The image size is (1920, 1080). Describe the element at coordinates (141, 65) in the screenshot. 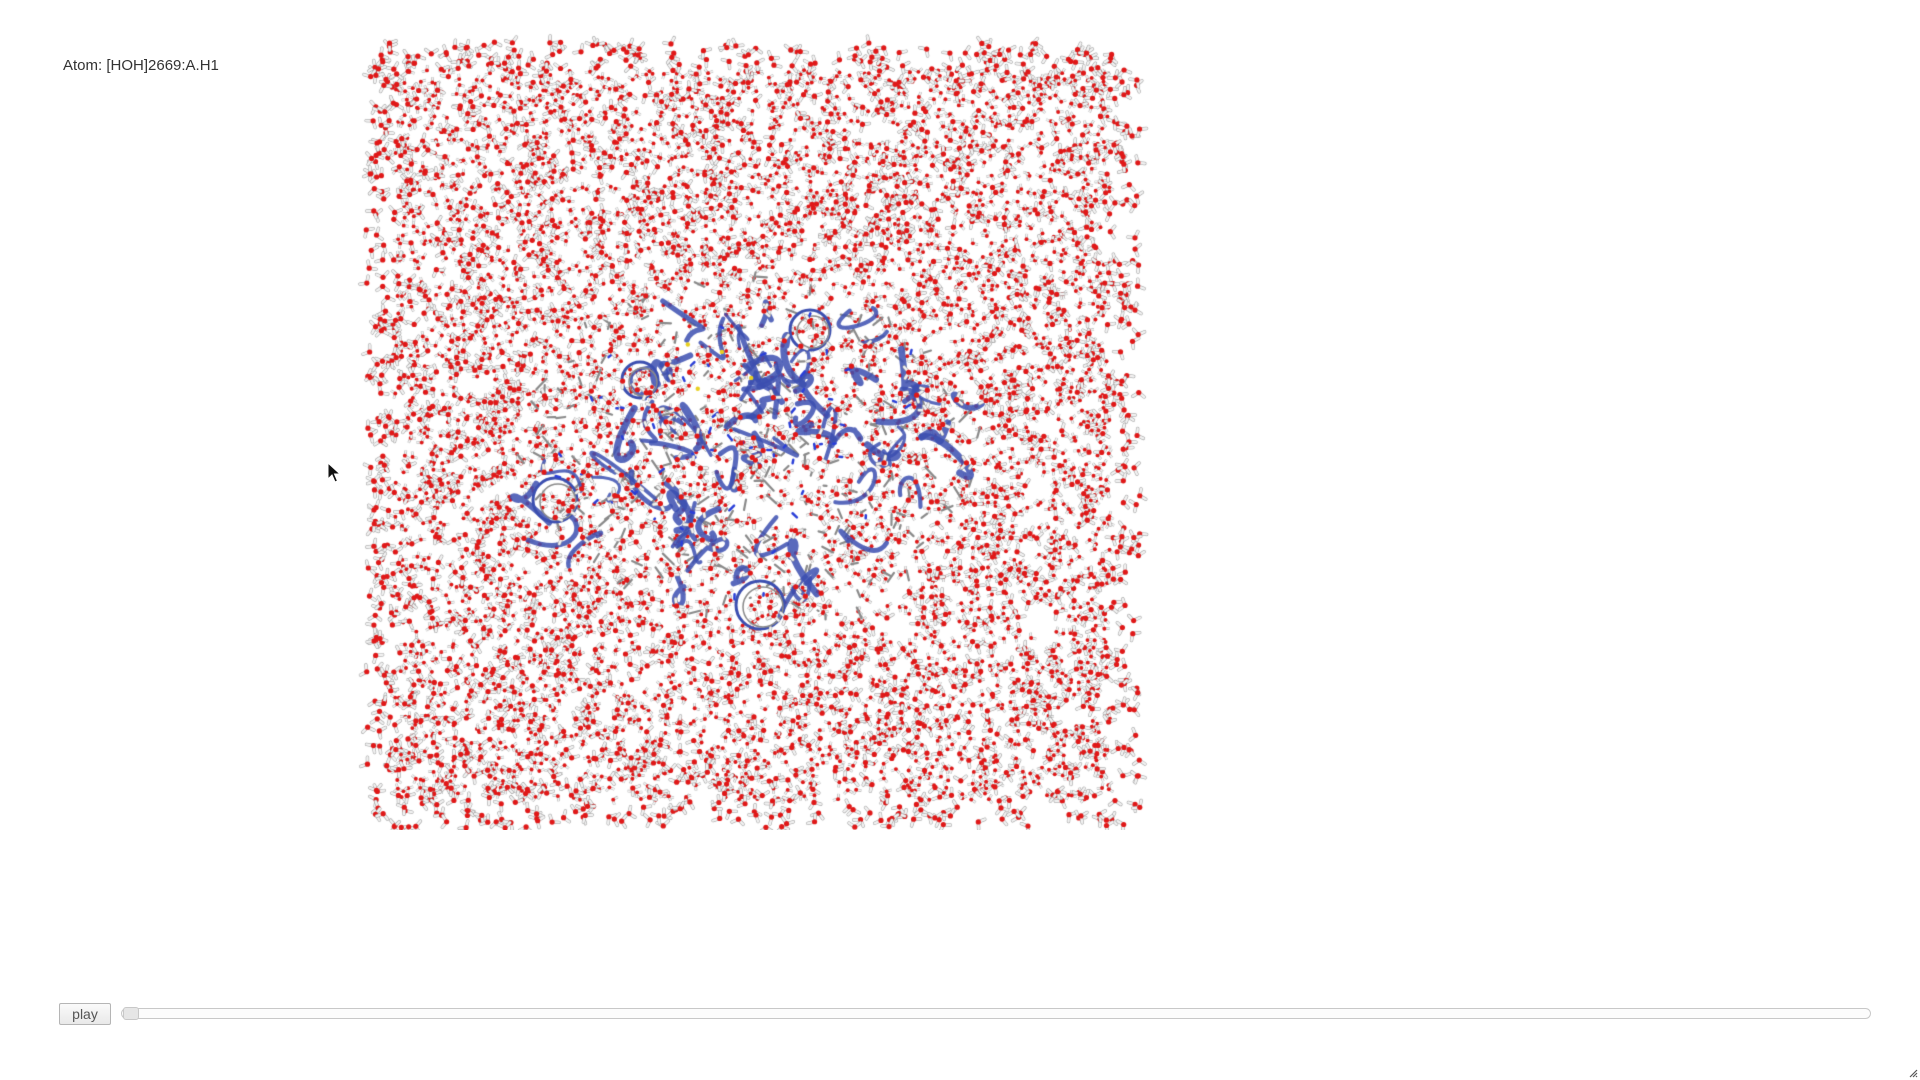

I see `atom-info-label: Atom: [HOH]2669:A.H1` at that location.